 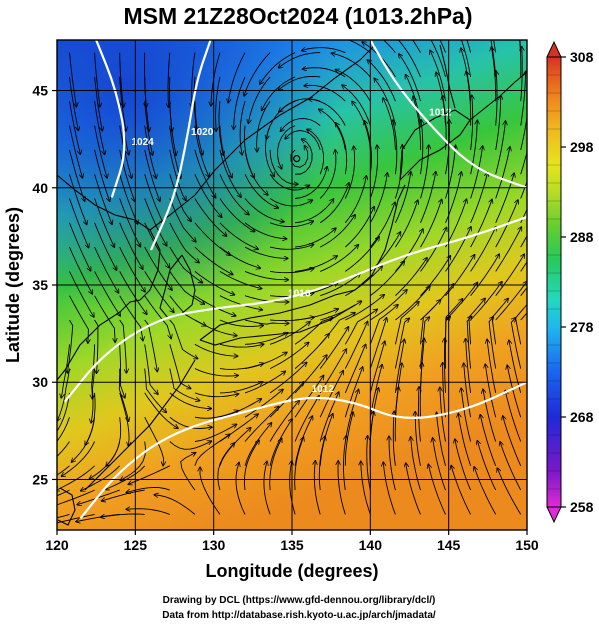 I want to click on x-tick-label: 135, so click(x=292, y=545).